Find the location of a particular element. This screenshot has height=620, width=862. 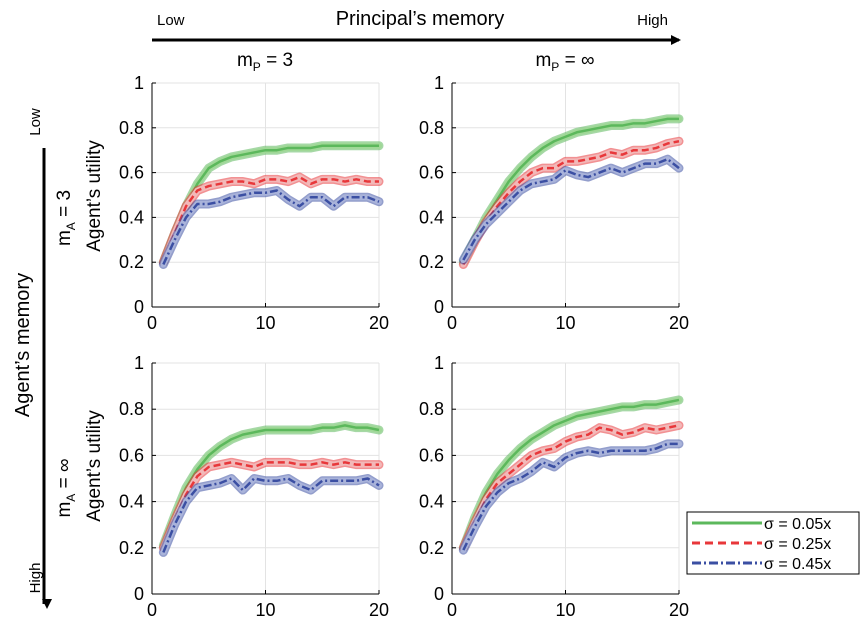

chart-panel-3: 00.20.40.60.810 10 20 is located at coordinates (254, 486).